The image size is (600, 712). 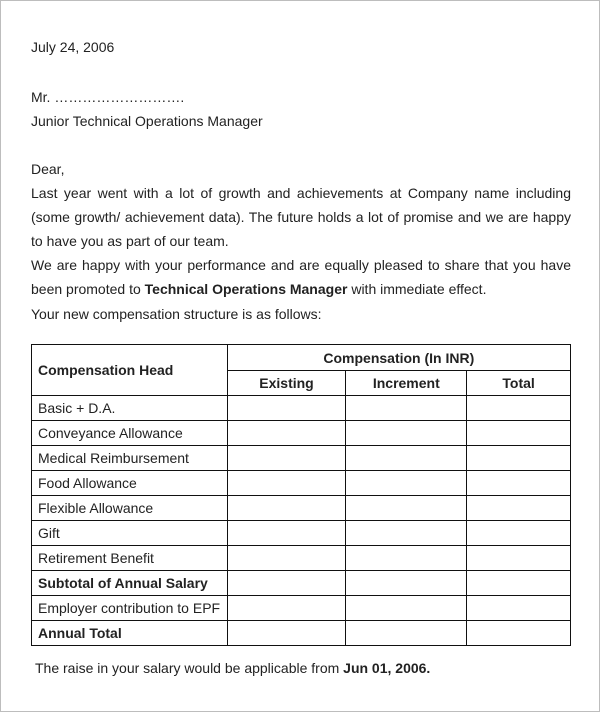 I want to click on row-label: Employer contribution to EPF, so click(x=129, y=608).